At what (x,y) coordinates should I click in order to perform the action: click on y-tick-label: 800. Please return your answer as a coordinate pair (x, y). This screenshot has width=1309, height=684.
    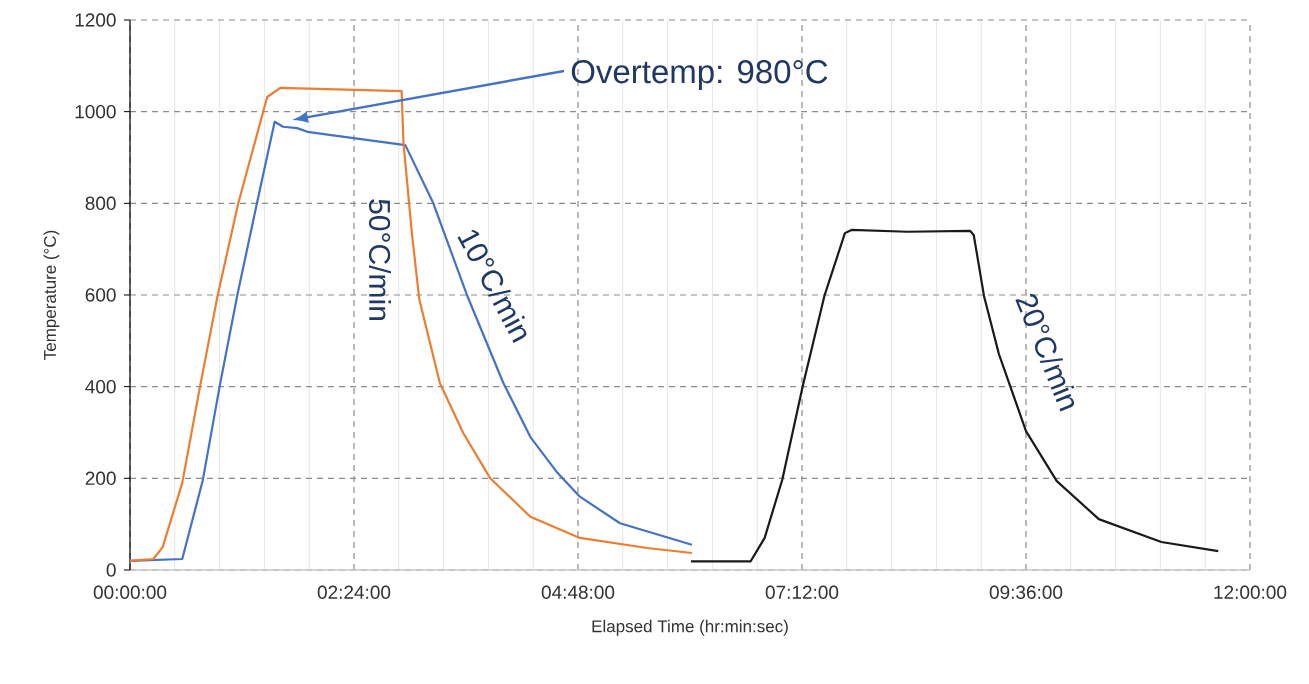
    Looking at the image, I should click on (100, 203).